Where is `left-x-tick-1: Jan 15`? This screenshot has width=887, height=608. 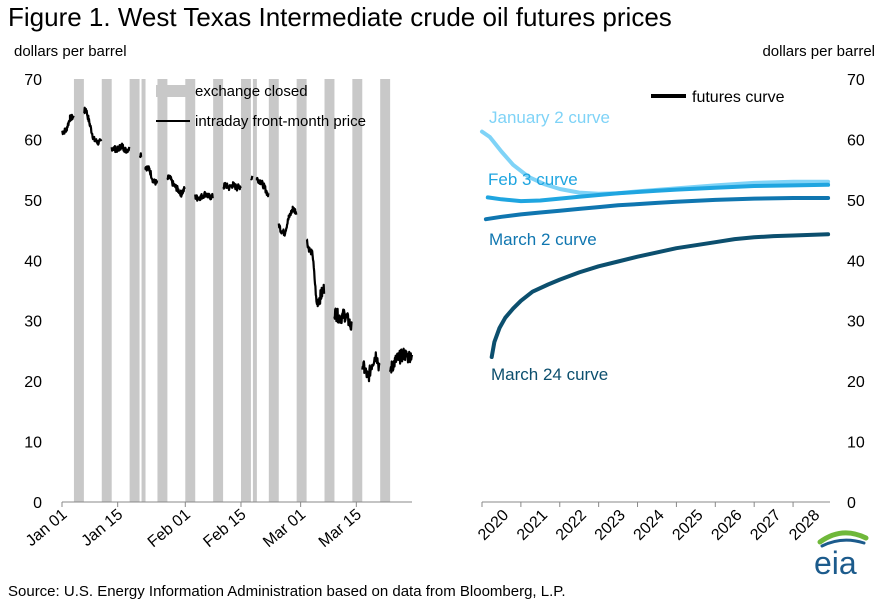 left-x-tick-1: Jan 15 is located at coordinates (103, 528).